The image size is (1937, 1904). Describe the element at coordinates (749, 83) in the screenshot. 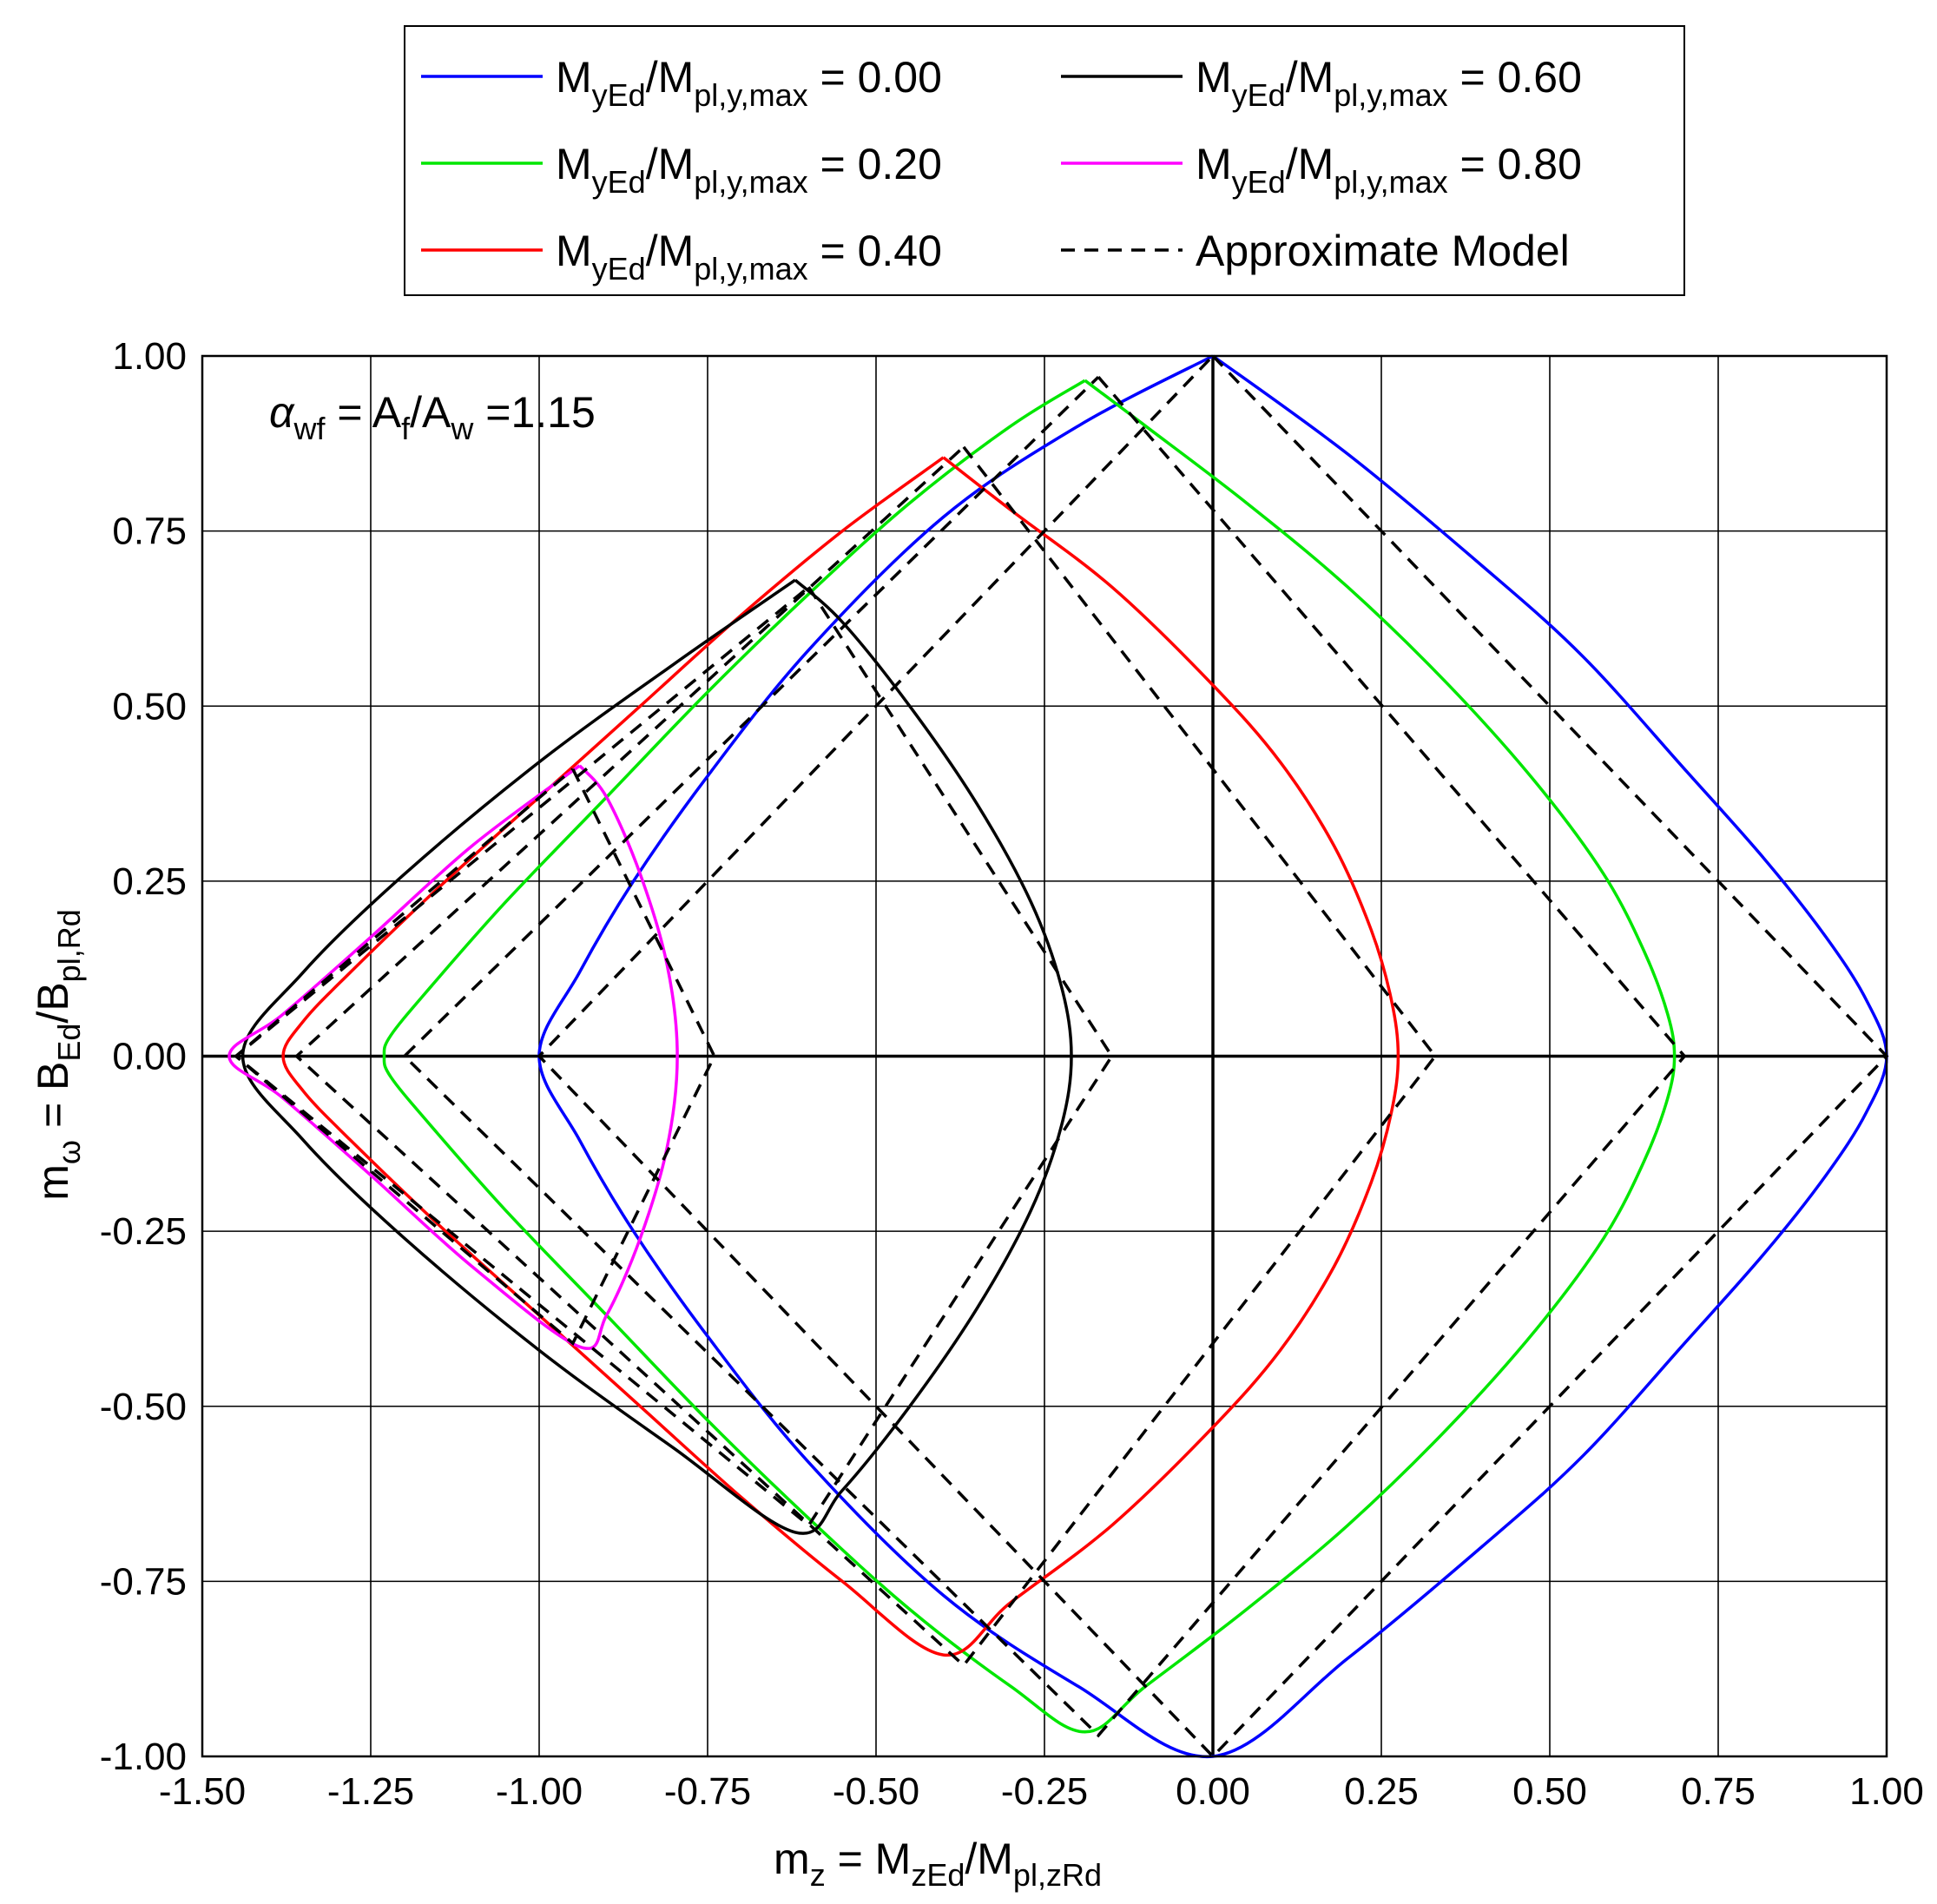

I see `legend-label: MyEd/Mpl,y,max = 0.00` at that location.